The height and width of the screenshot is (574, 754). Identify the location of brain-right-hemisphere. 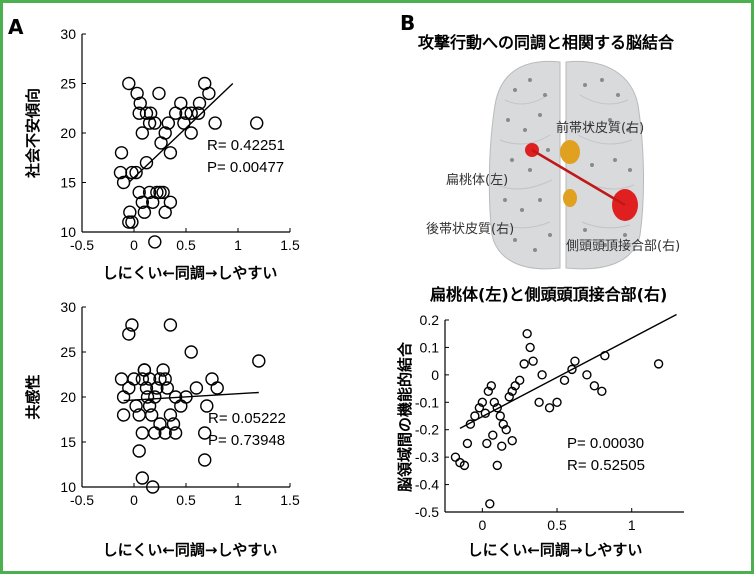
(605, 165).